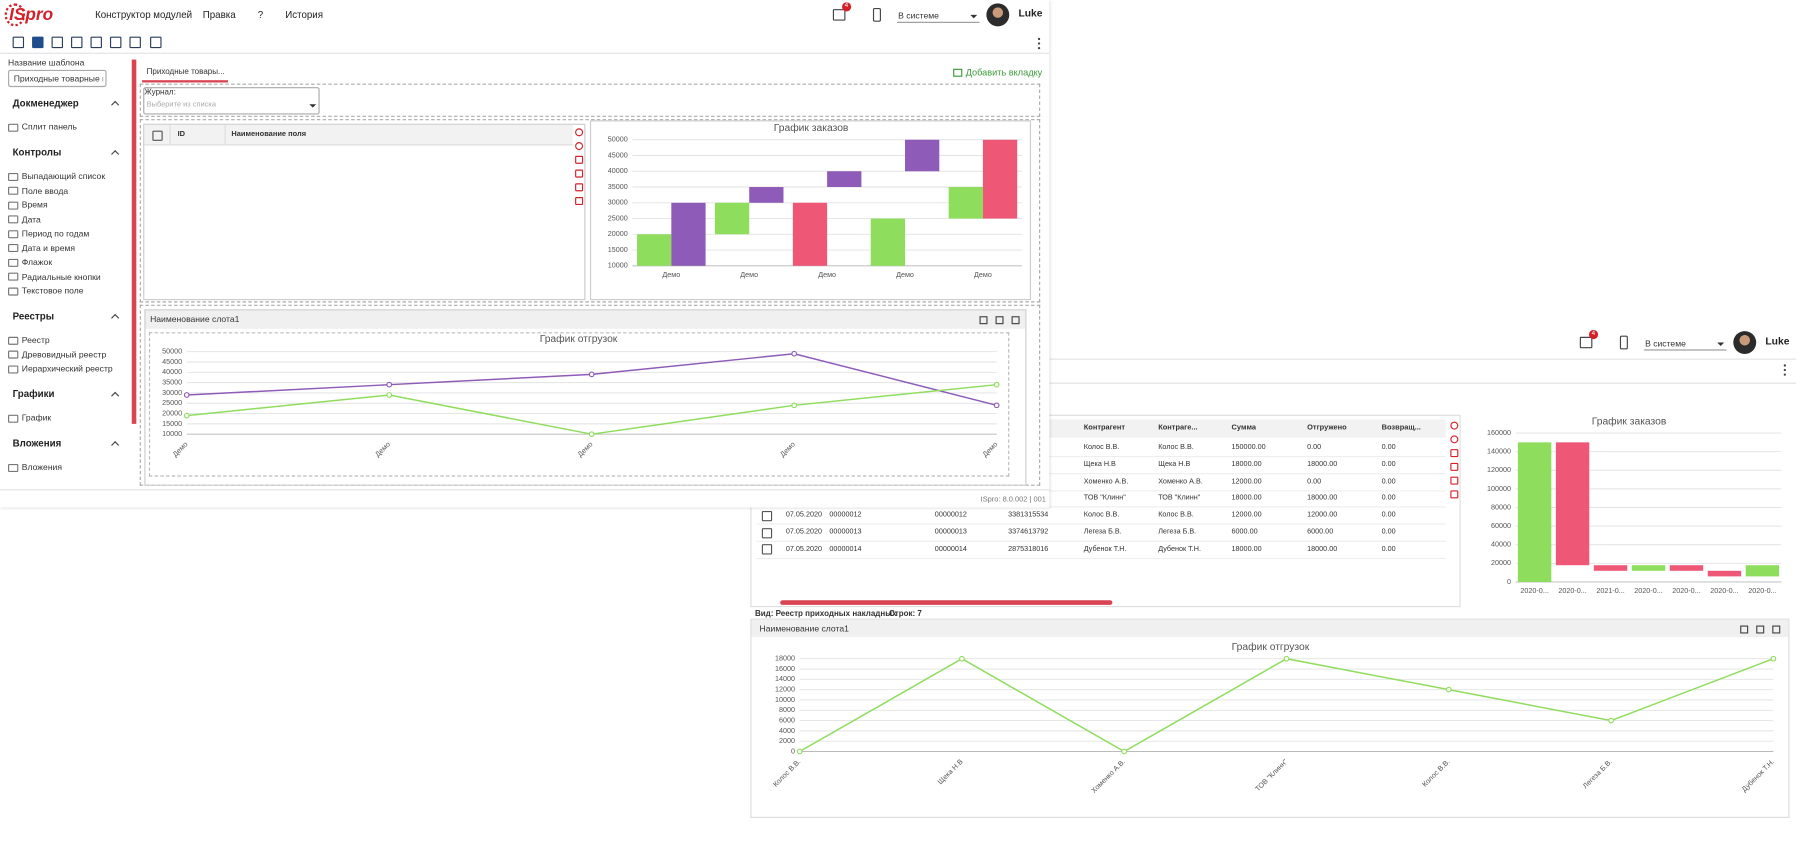 Image resolution: width=1800 pixels, height=842 pixels. What do you see at coordinates (42, 467) in the screenshot?
I see `sidebar-item: Вложения` at bounding box center [42, 467].